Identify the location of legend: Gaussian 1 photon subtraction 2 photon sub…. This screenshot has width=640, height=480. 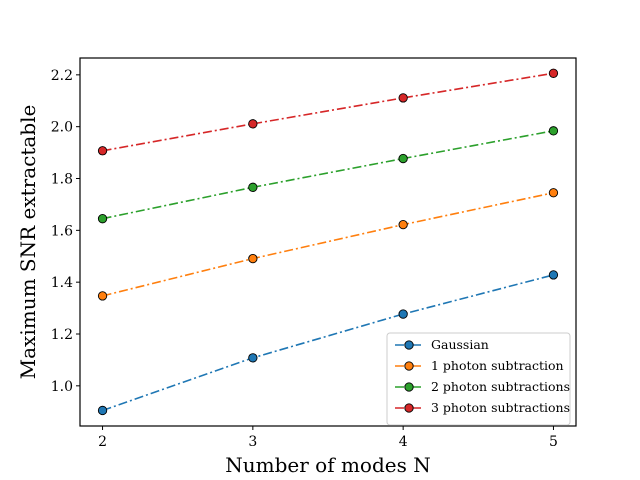
(478, 379).